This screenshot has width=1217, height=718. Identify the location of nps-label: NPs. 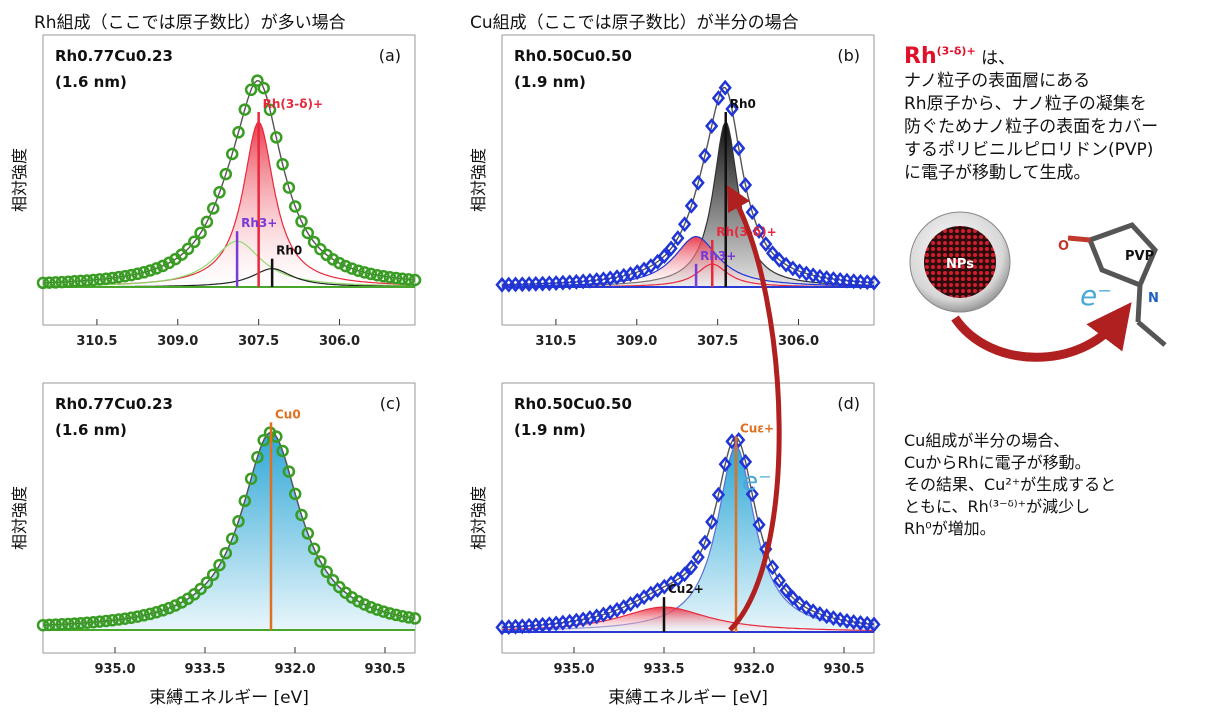
(960, 264).